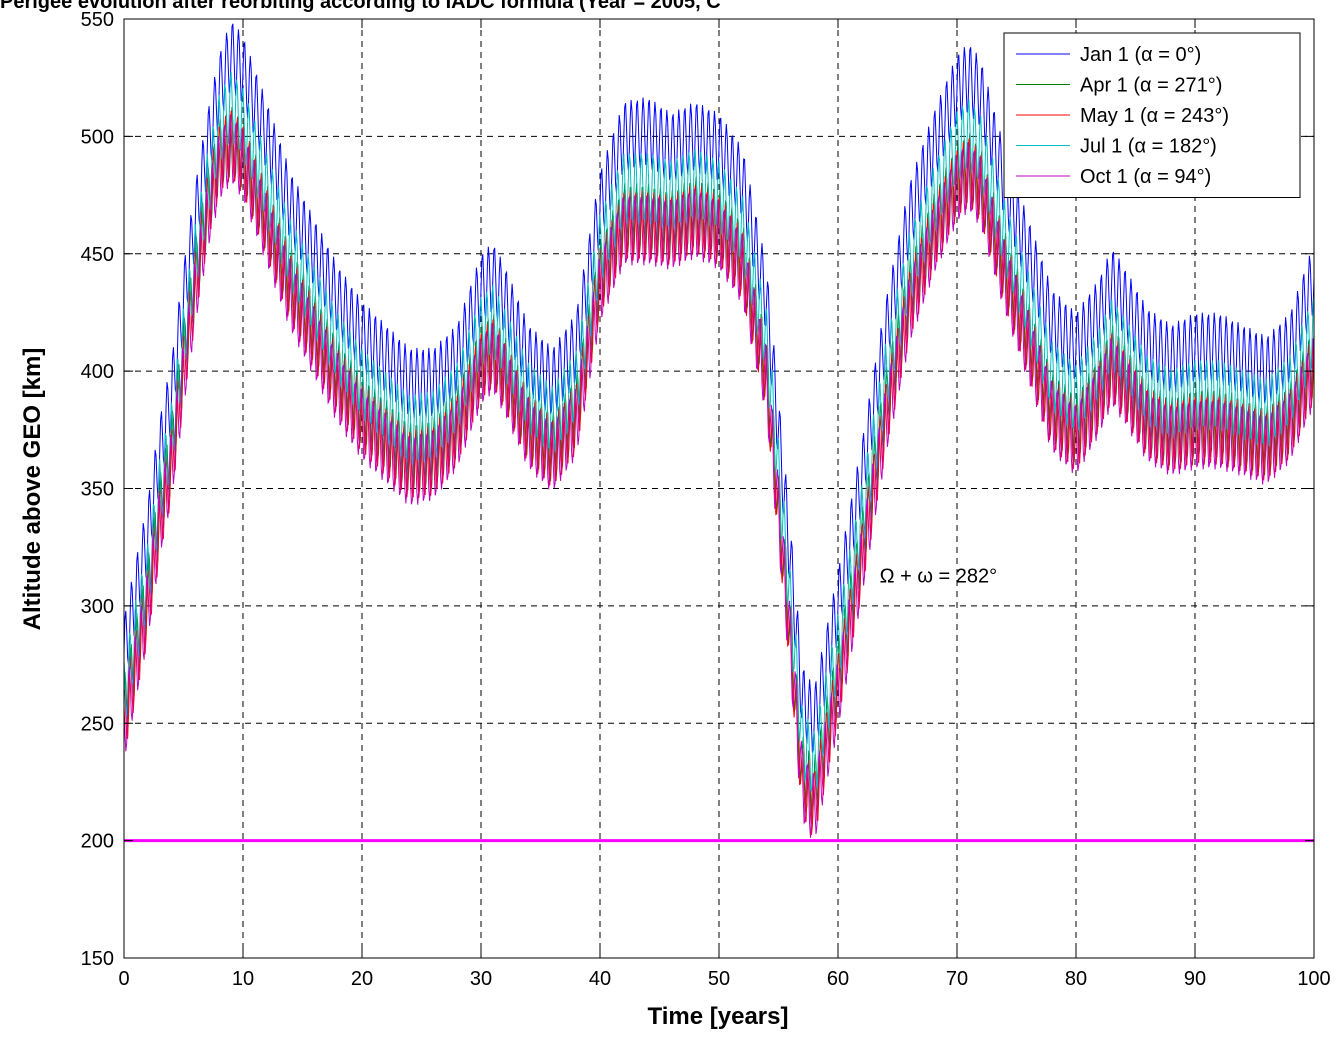 This screenshot has width=1342, height=1039. Describe the element at coordinates (1076, 979) in the screenshot. I see `x-tick-label: 80` at that location.